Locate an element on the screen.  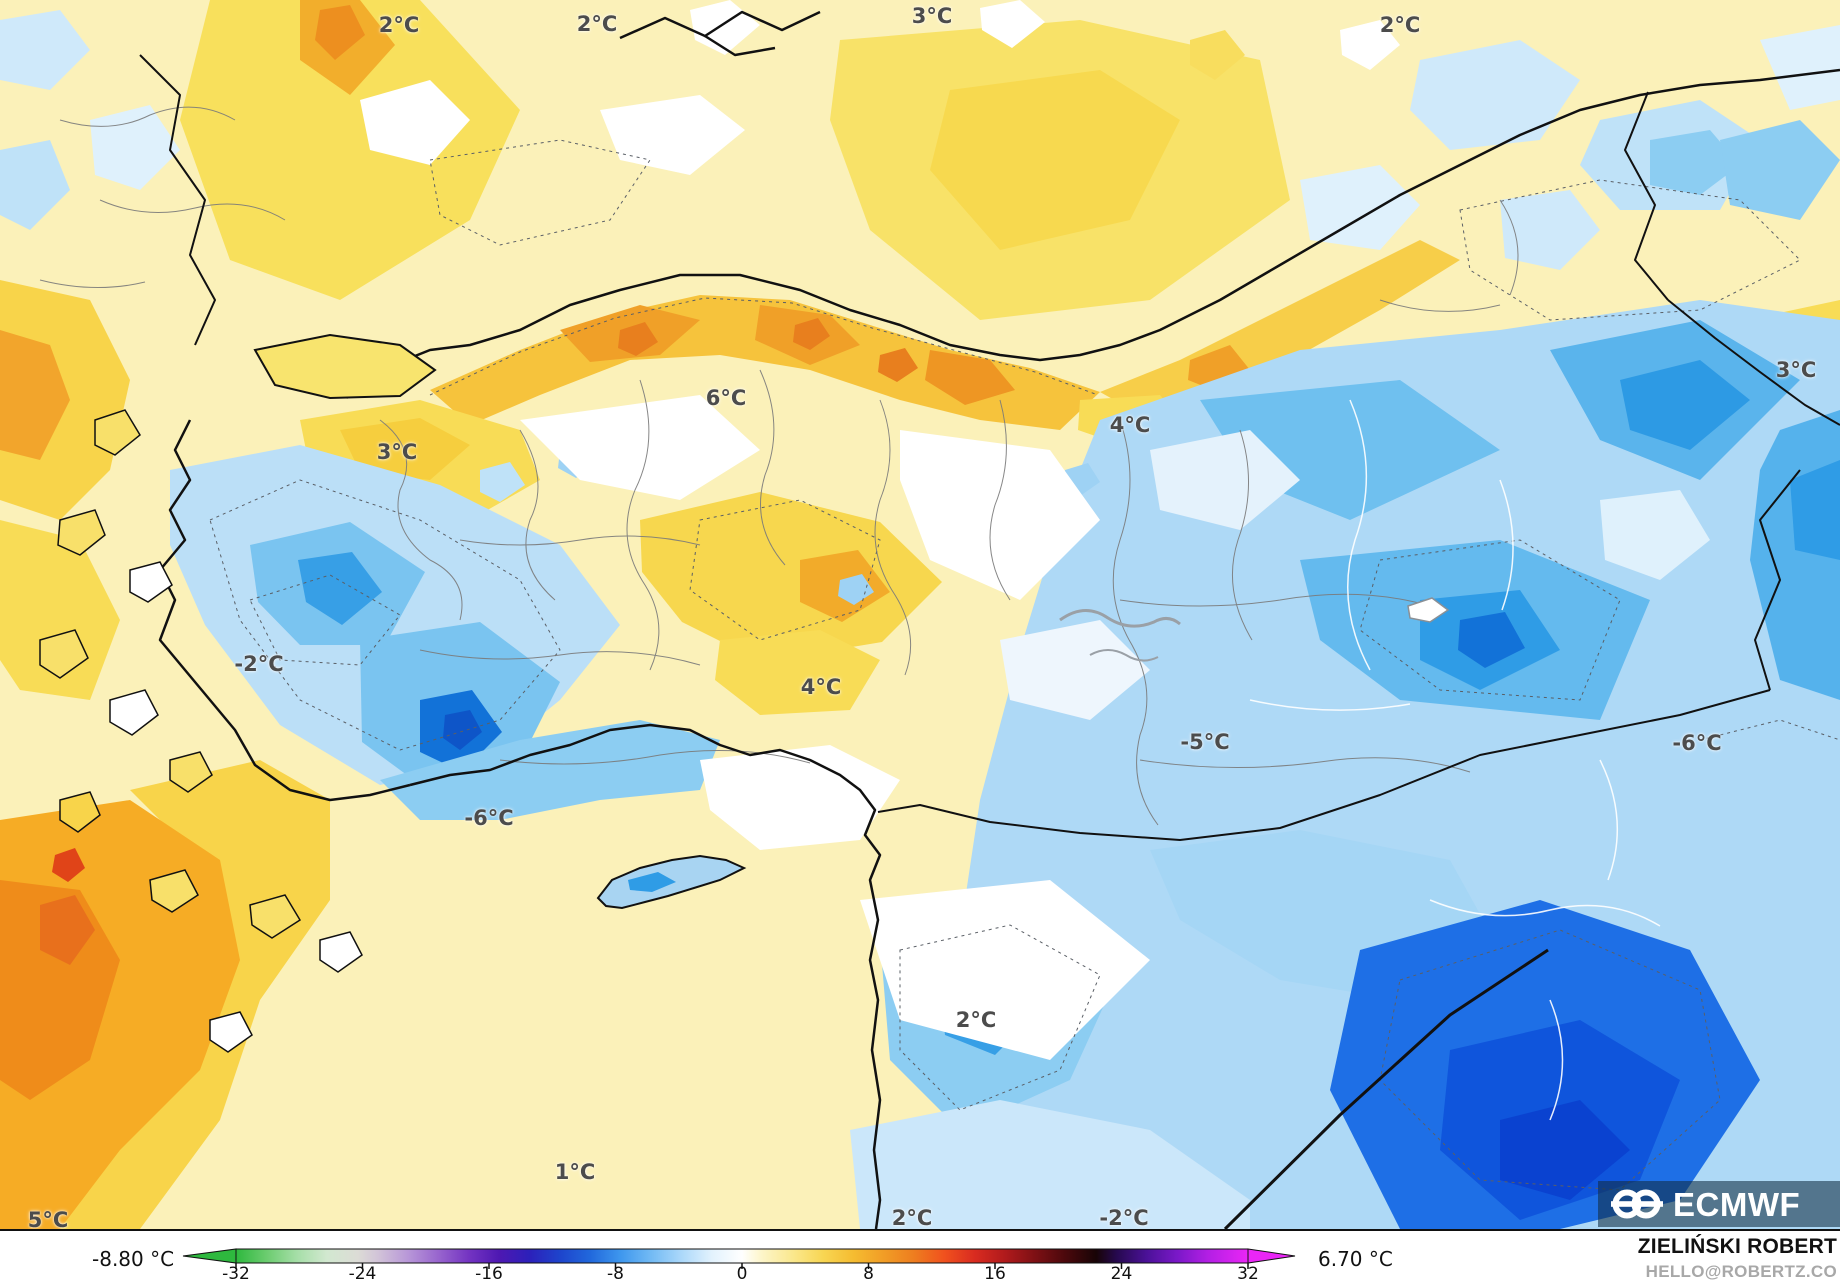
colorbar-tick-label: 32 is located at coordinates (1248, 1274).